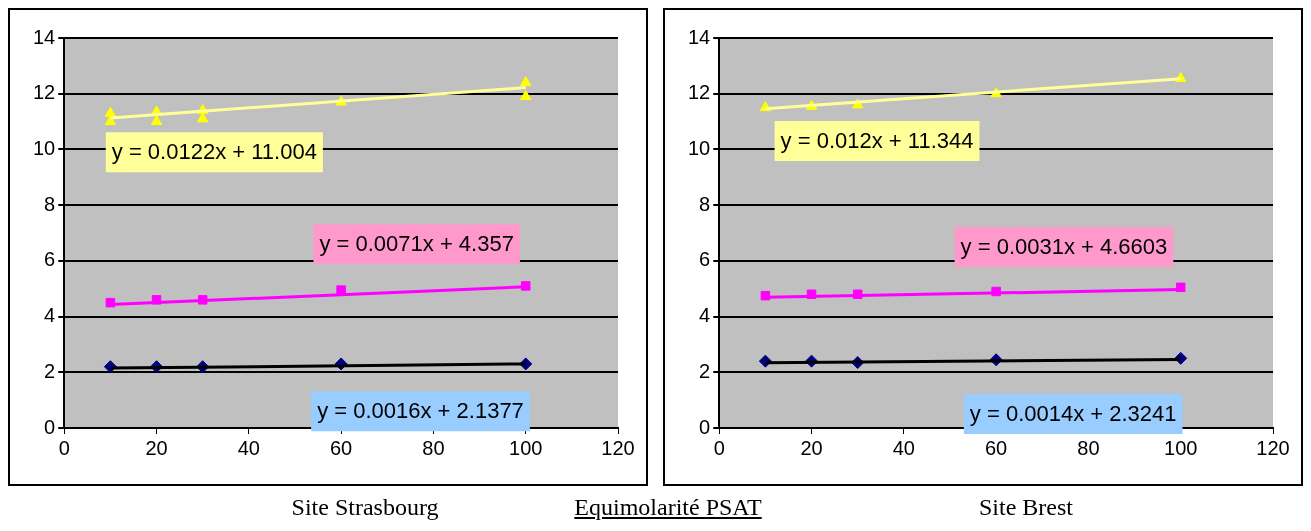 The height and width of the screenshot is (531, 1311). I want to click on series-label: y = 0.0031x + 4.6603, so click(1064, 246).